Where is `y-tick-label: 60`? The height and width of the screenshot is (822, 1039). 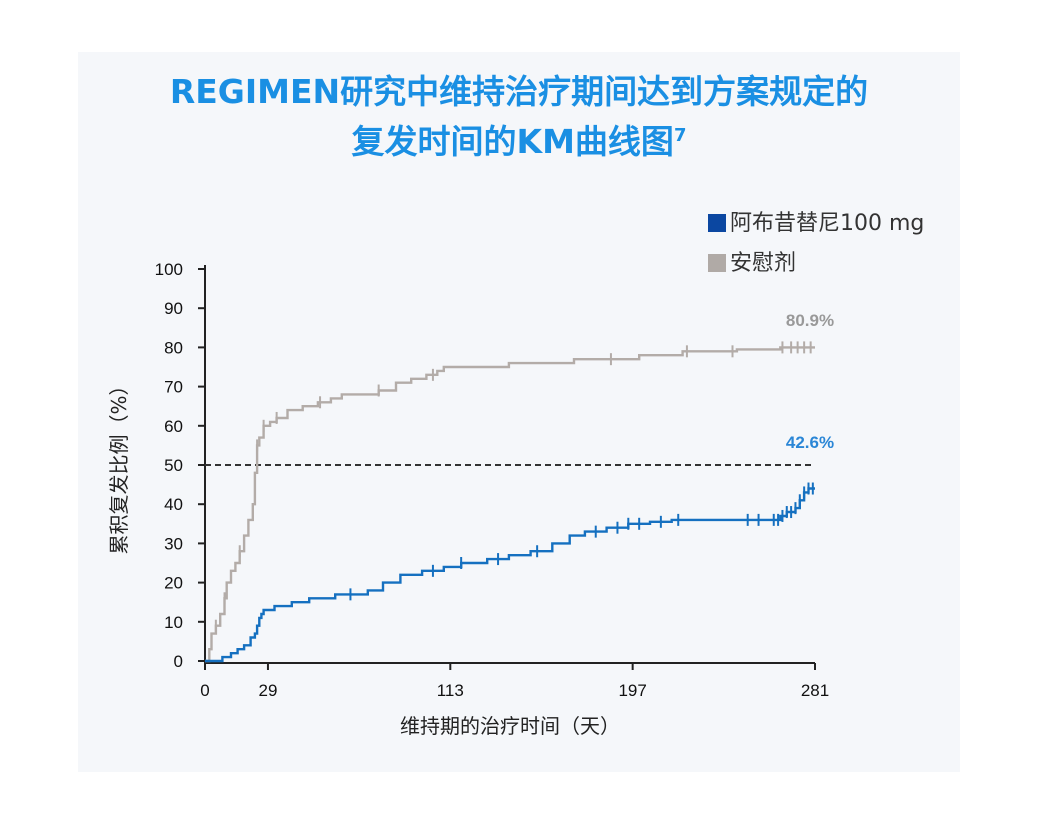 y-tick-label: 60 is located at coordinates (173, 426).